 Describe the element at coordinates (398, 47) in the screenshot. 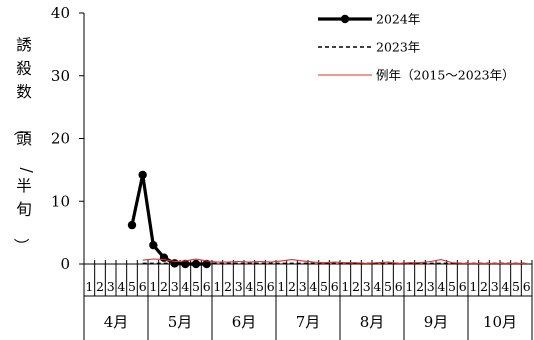

I see `legend-label: 2023年` at that location.